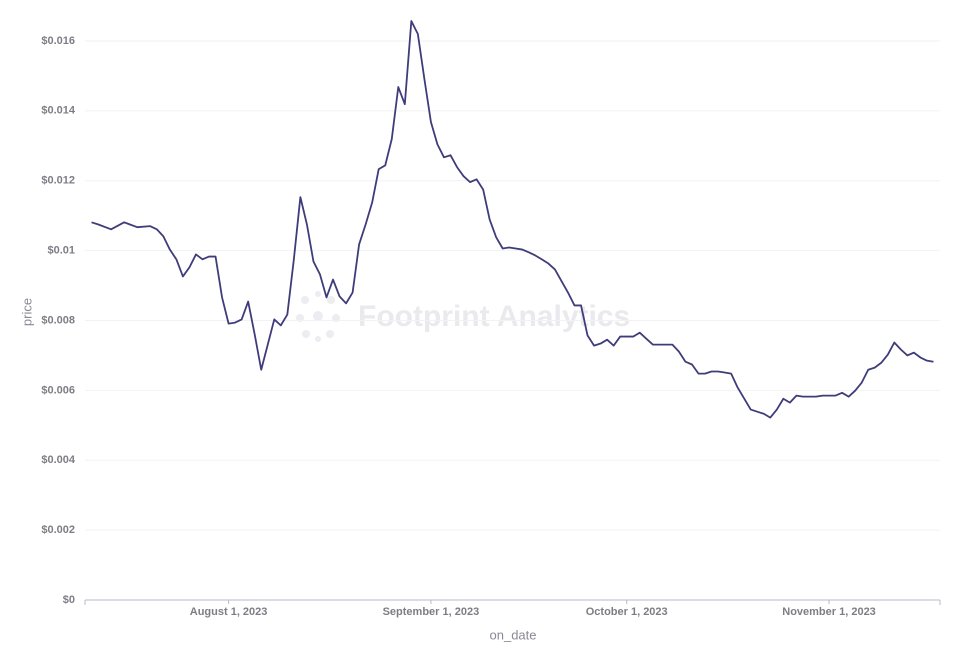  I want to click on x-axis-title: on_date, so click(513, 634).